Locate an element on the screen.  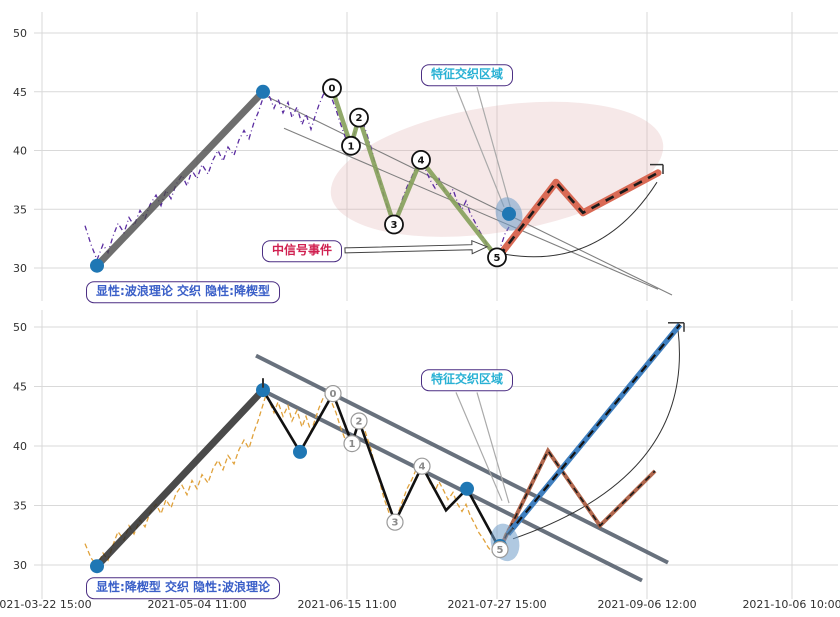
forecast-zigzag-brown-dash-overlay is located at coordinates (577, 499).